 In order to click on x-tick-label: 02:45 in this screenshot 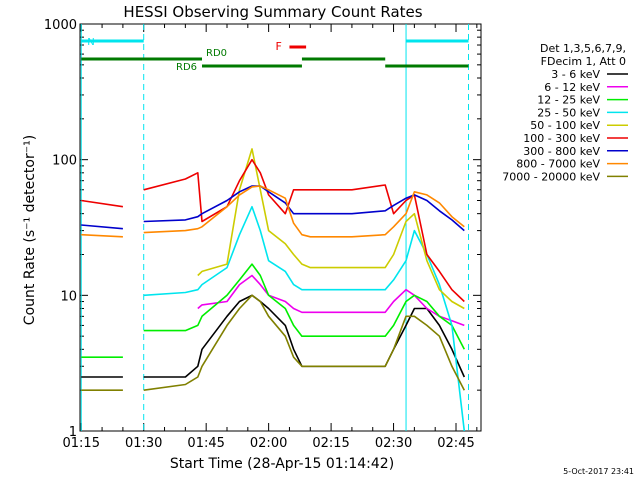, I will do `click(455, 443)`.